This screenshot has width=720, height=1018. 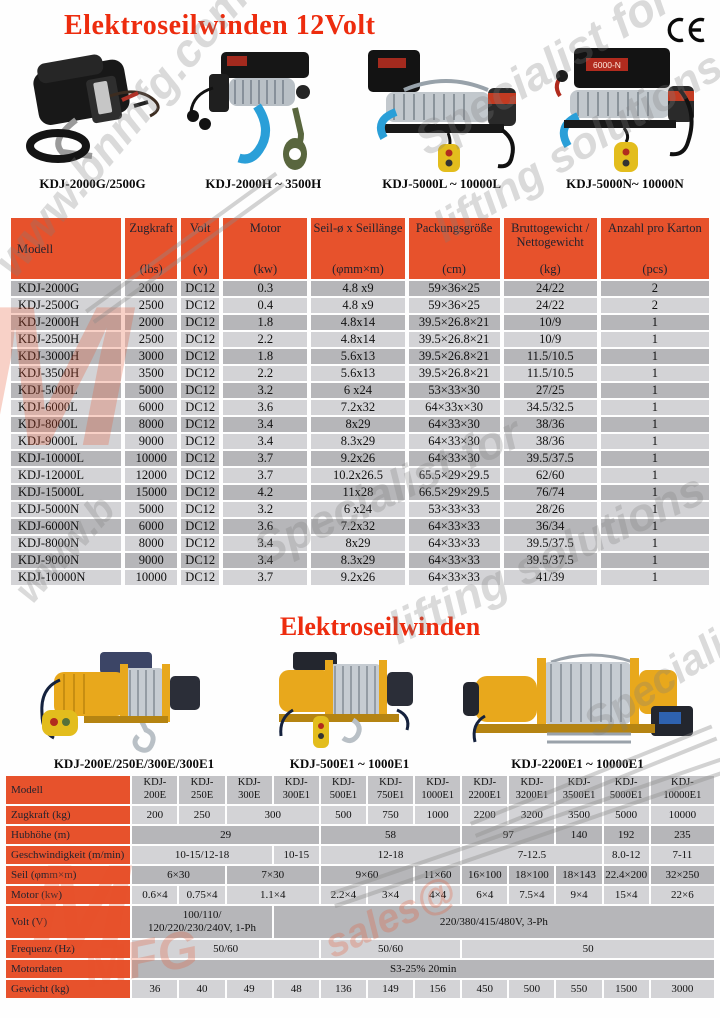 What do you see at coordinates (68, 922) in the screenshot?
I see `row-label: Volt (V)` at bounding box center [68, 922].